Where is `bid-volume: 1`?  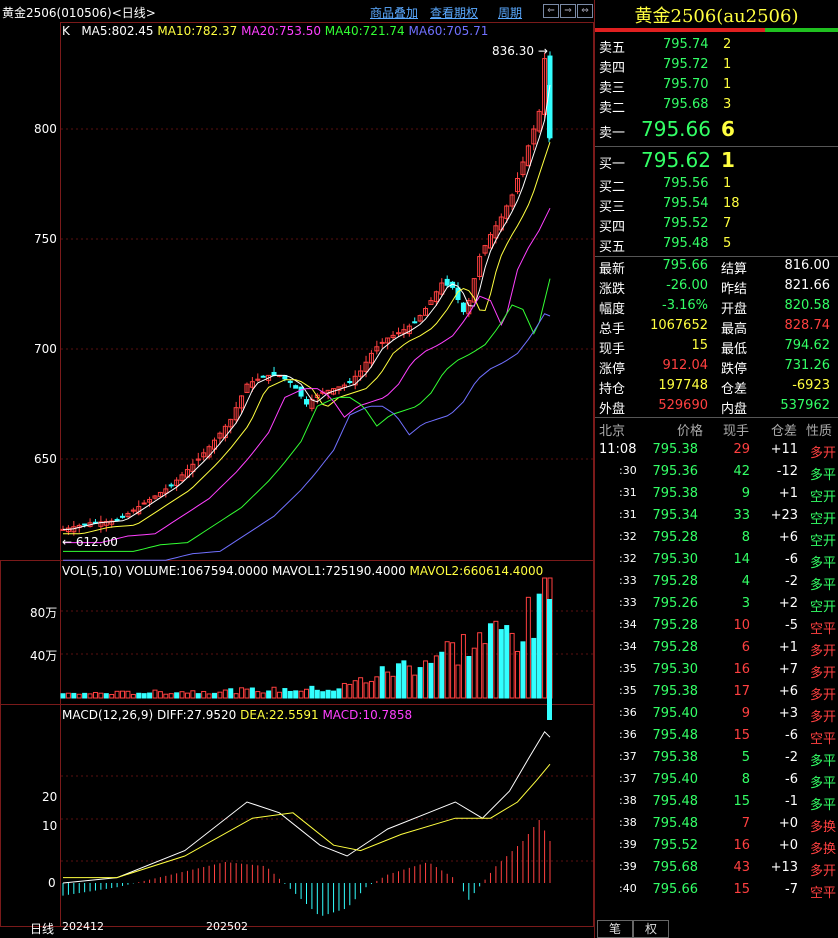
bid-volume: 1 is located at coordinates (727, 183).